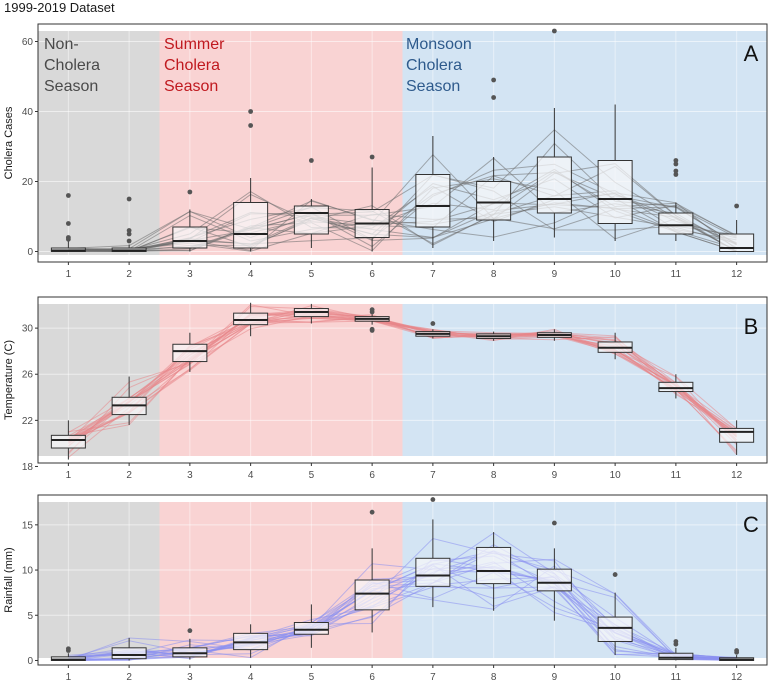 The image size is (777, 685). I want to click on band-summer, so click(281, 380).